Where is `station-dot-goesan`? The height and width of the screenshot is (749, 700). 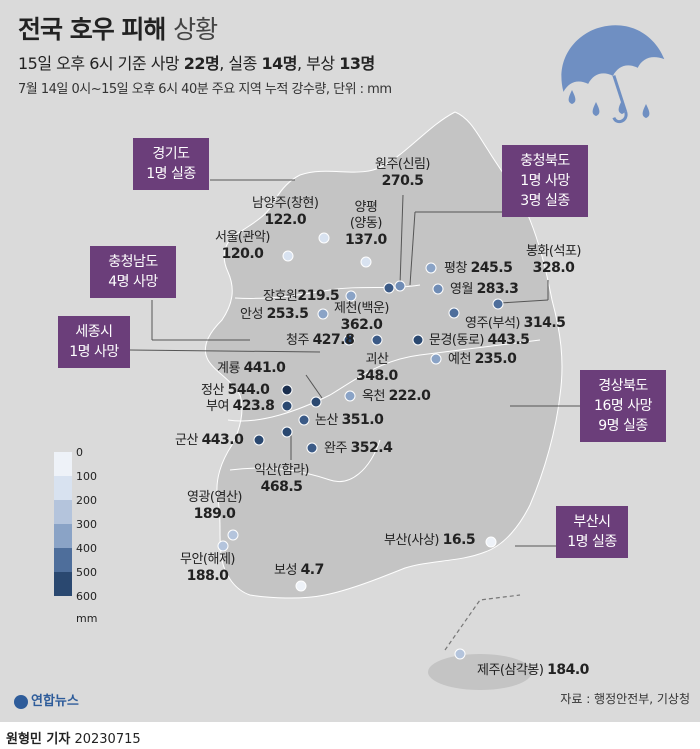 station-dot-goesan is located at coordinates (377, 340).